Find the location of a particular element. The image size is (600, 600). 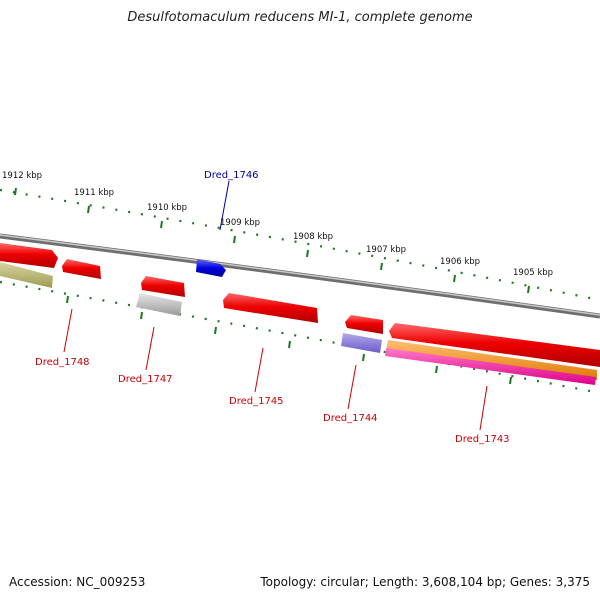

genome-backbone is located at coordinates (300, 276).